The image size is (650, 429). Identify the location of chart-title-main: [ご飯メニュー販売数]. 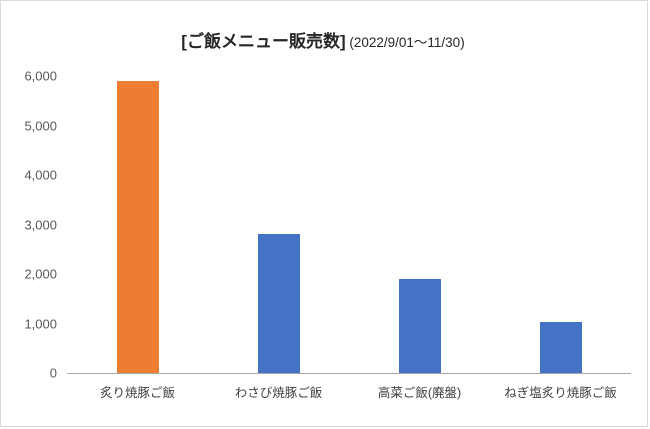
(263, 41).